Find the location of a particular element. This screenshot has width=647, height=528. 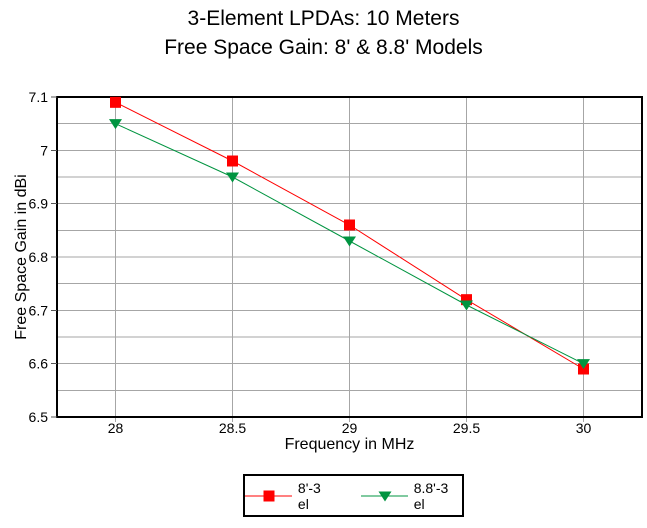

y-tick-label: 7 is located at coordinates (44, 150).